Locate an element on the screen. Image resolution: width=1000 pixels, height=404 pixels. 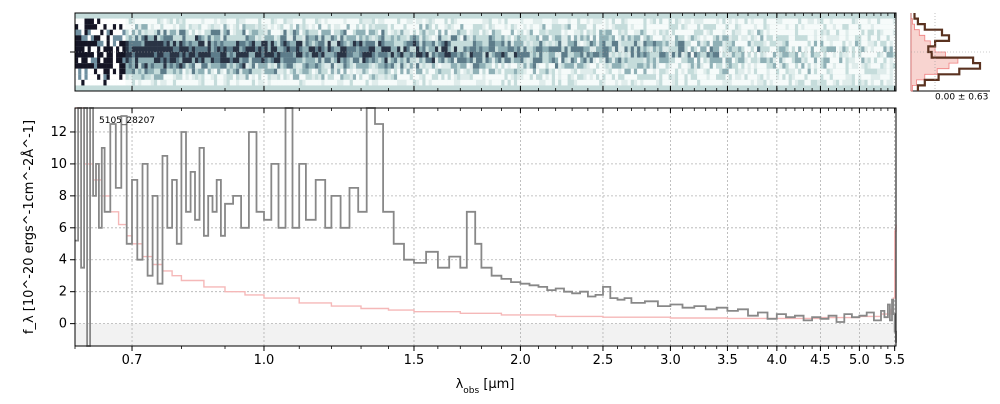
y-tick-label: 4 is located at coordinates (63, 260).